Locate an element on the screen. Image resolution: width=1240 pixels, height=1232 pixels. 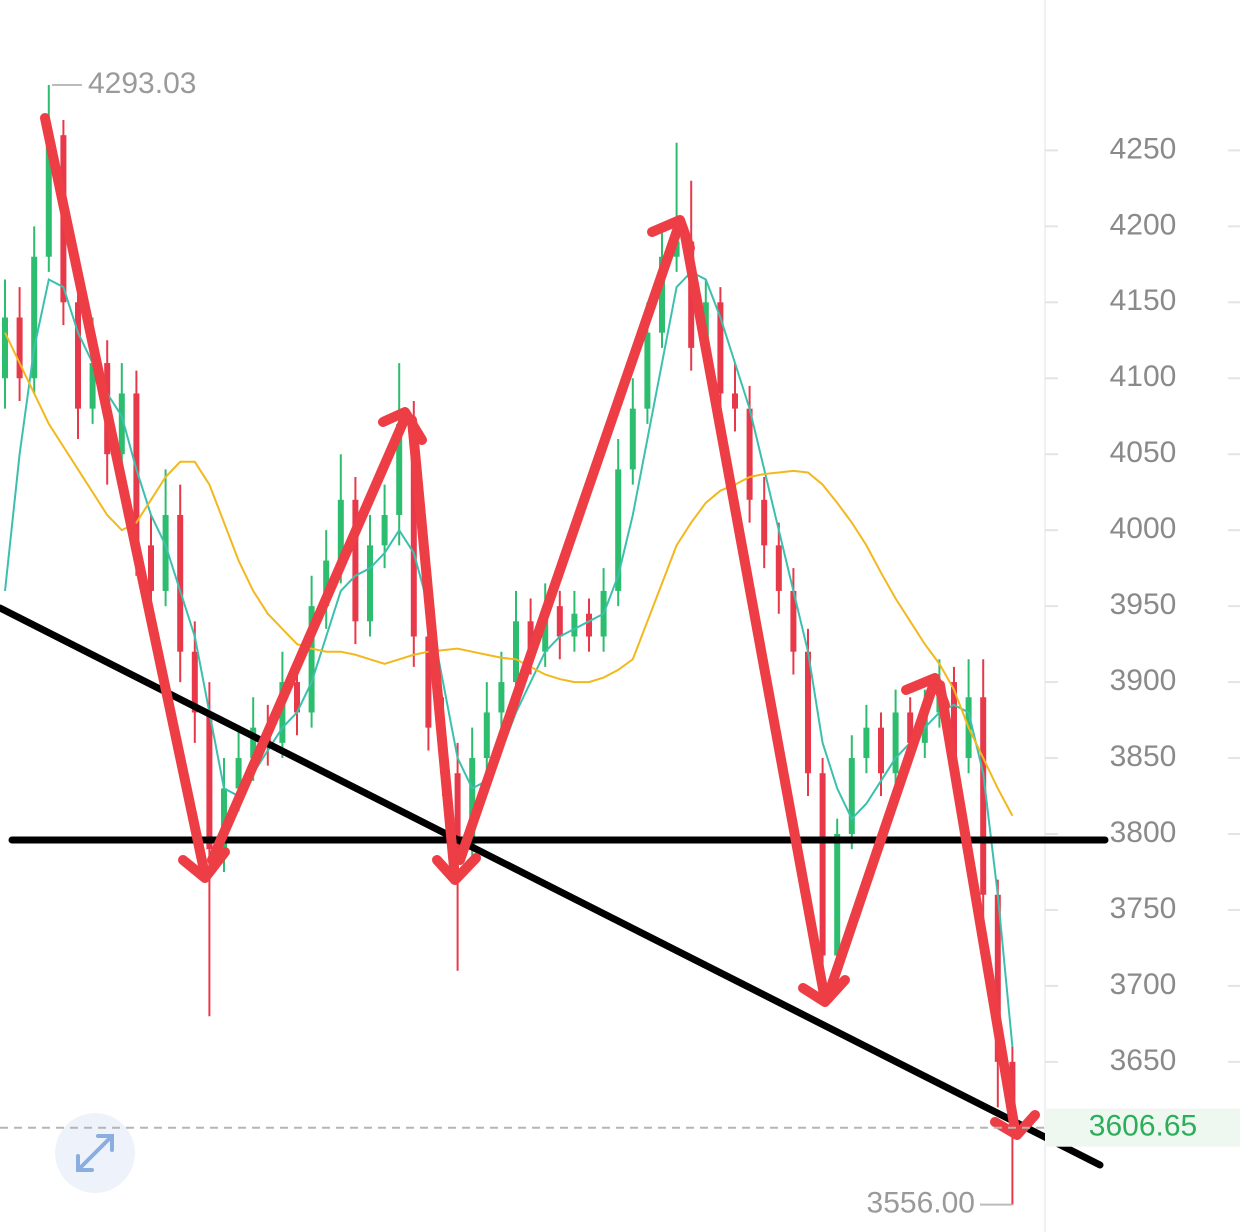
y-tick-label: 3700 is located at coordinates (1143, 984).